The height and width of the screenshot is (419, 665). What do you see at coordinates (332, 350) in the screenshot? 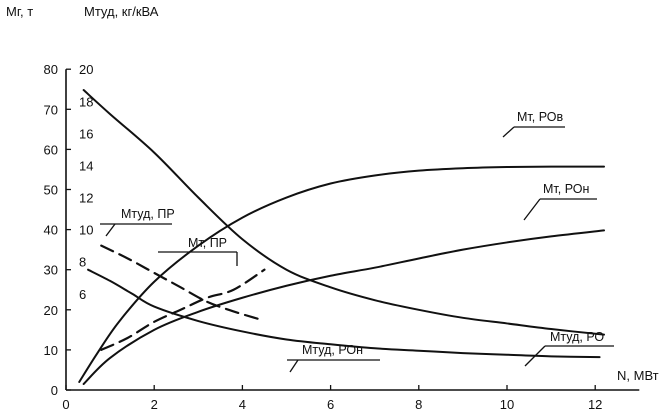
I see `series-label-мтуд-рон: Мтуд, РОн` at bounding box center [332, 350].